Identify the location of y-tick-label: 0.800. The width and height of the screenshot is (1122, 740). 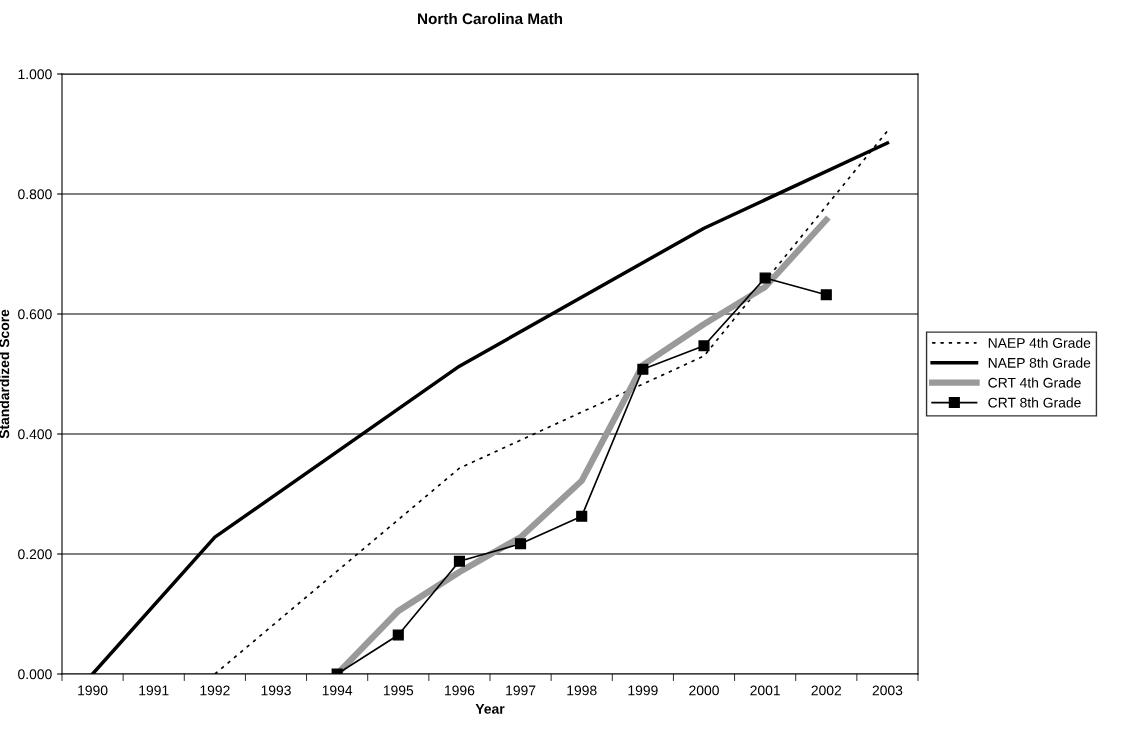
(35, 194).